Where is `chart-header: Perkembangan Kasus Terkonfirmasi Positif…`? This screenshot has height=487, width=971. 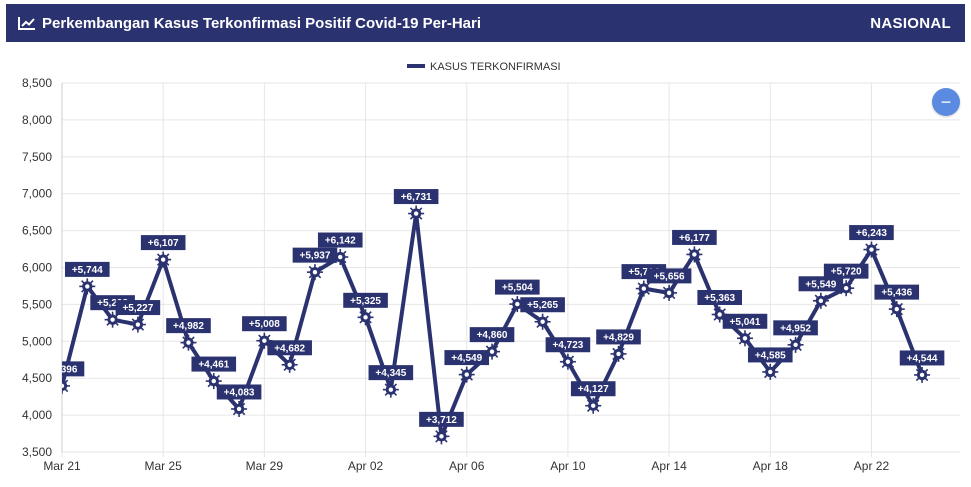 chart-header: Perkembangan Kasus Terkonfirmasi Positif… is located at coordinates (485, 23).